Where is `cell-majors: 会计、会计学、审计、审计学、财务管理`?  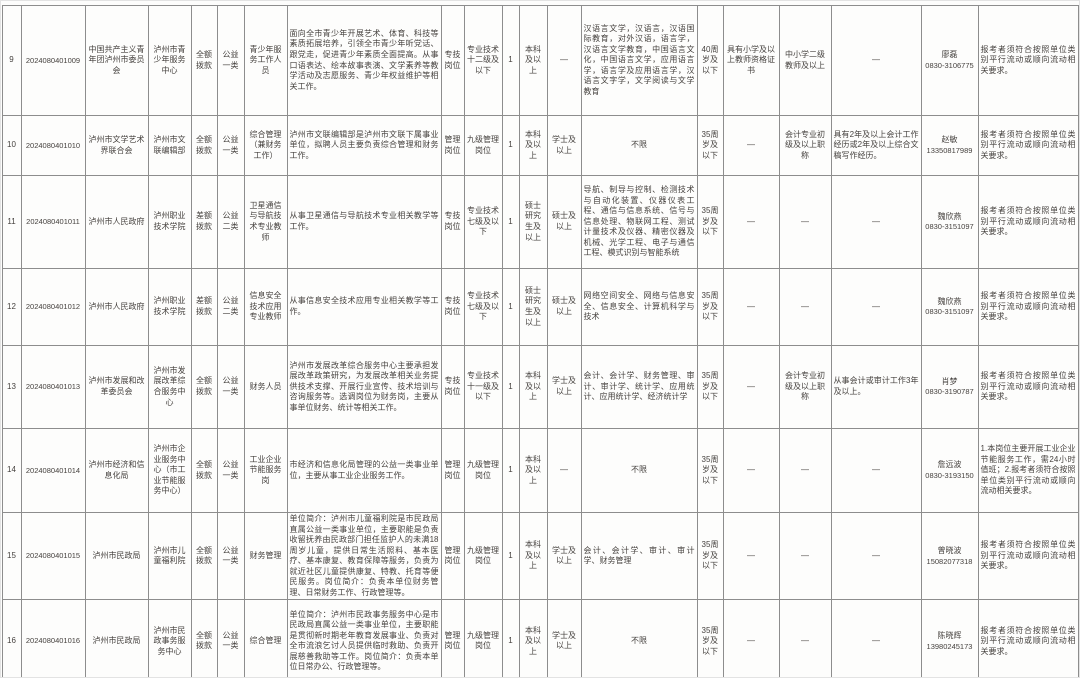 cell-majors: 会计、会计学、审计、审计学、财务管理 is located at coordinates (639, 556).